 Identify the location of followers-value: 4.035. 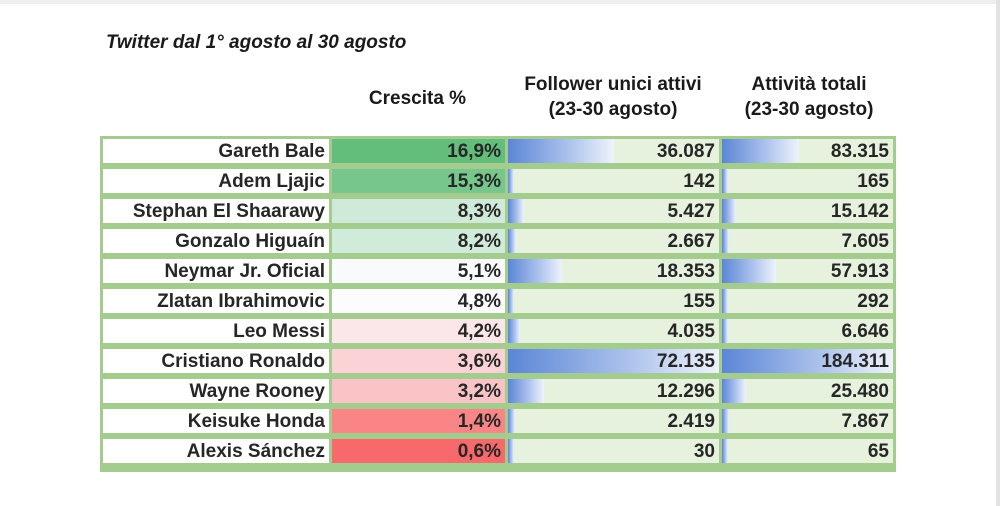
(691, 331).